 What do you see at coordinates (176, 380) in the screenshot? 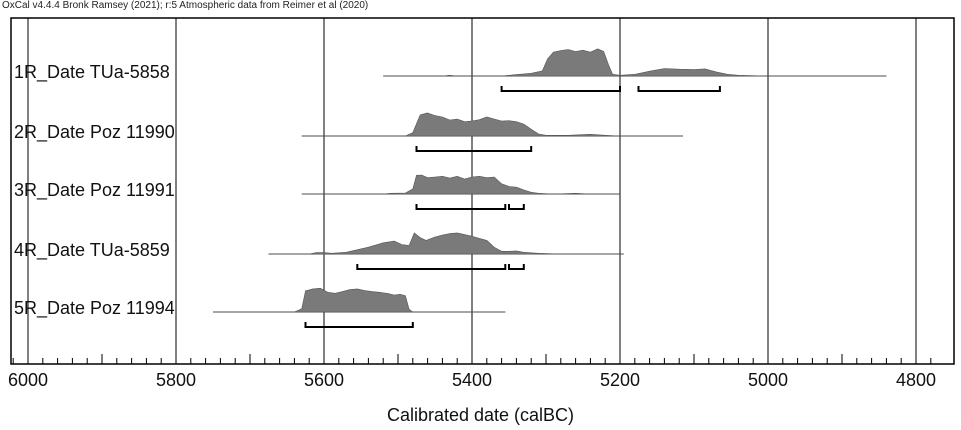
I see `x-tick-label: 5800` at bounding box center [176, 380].